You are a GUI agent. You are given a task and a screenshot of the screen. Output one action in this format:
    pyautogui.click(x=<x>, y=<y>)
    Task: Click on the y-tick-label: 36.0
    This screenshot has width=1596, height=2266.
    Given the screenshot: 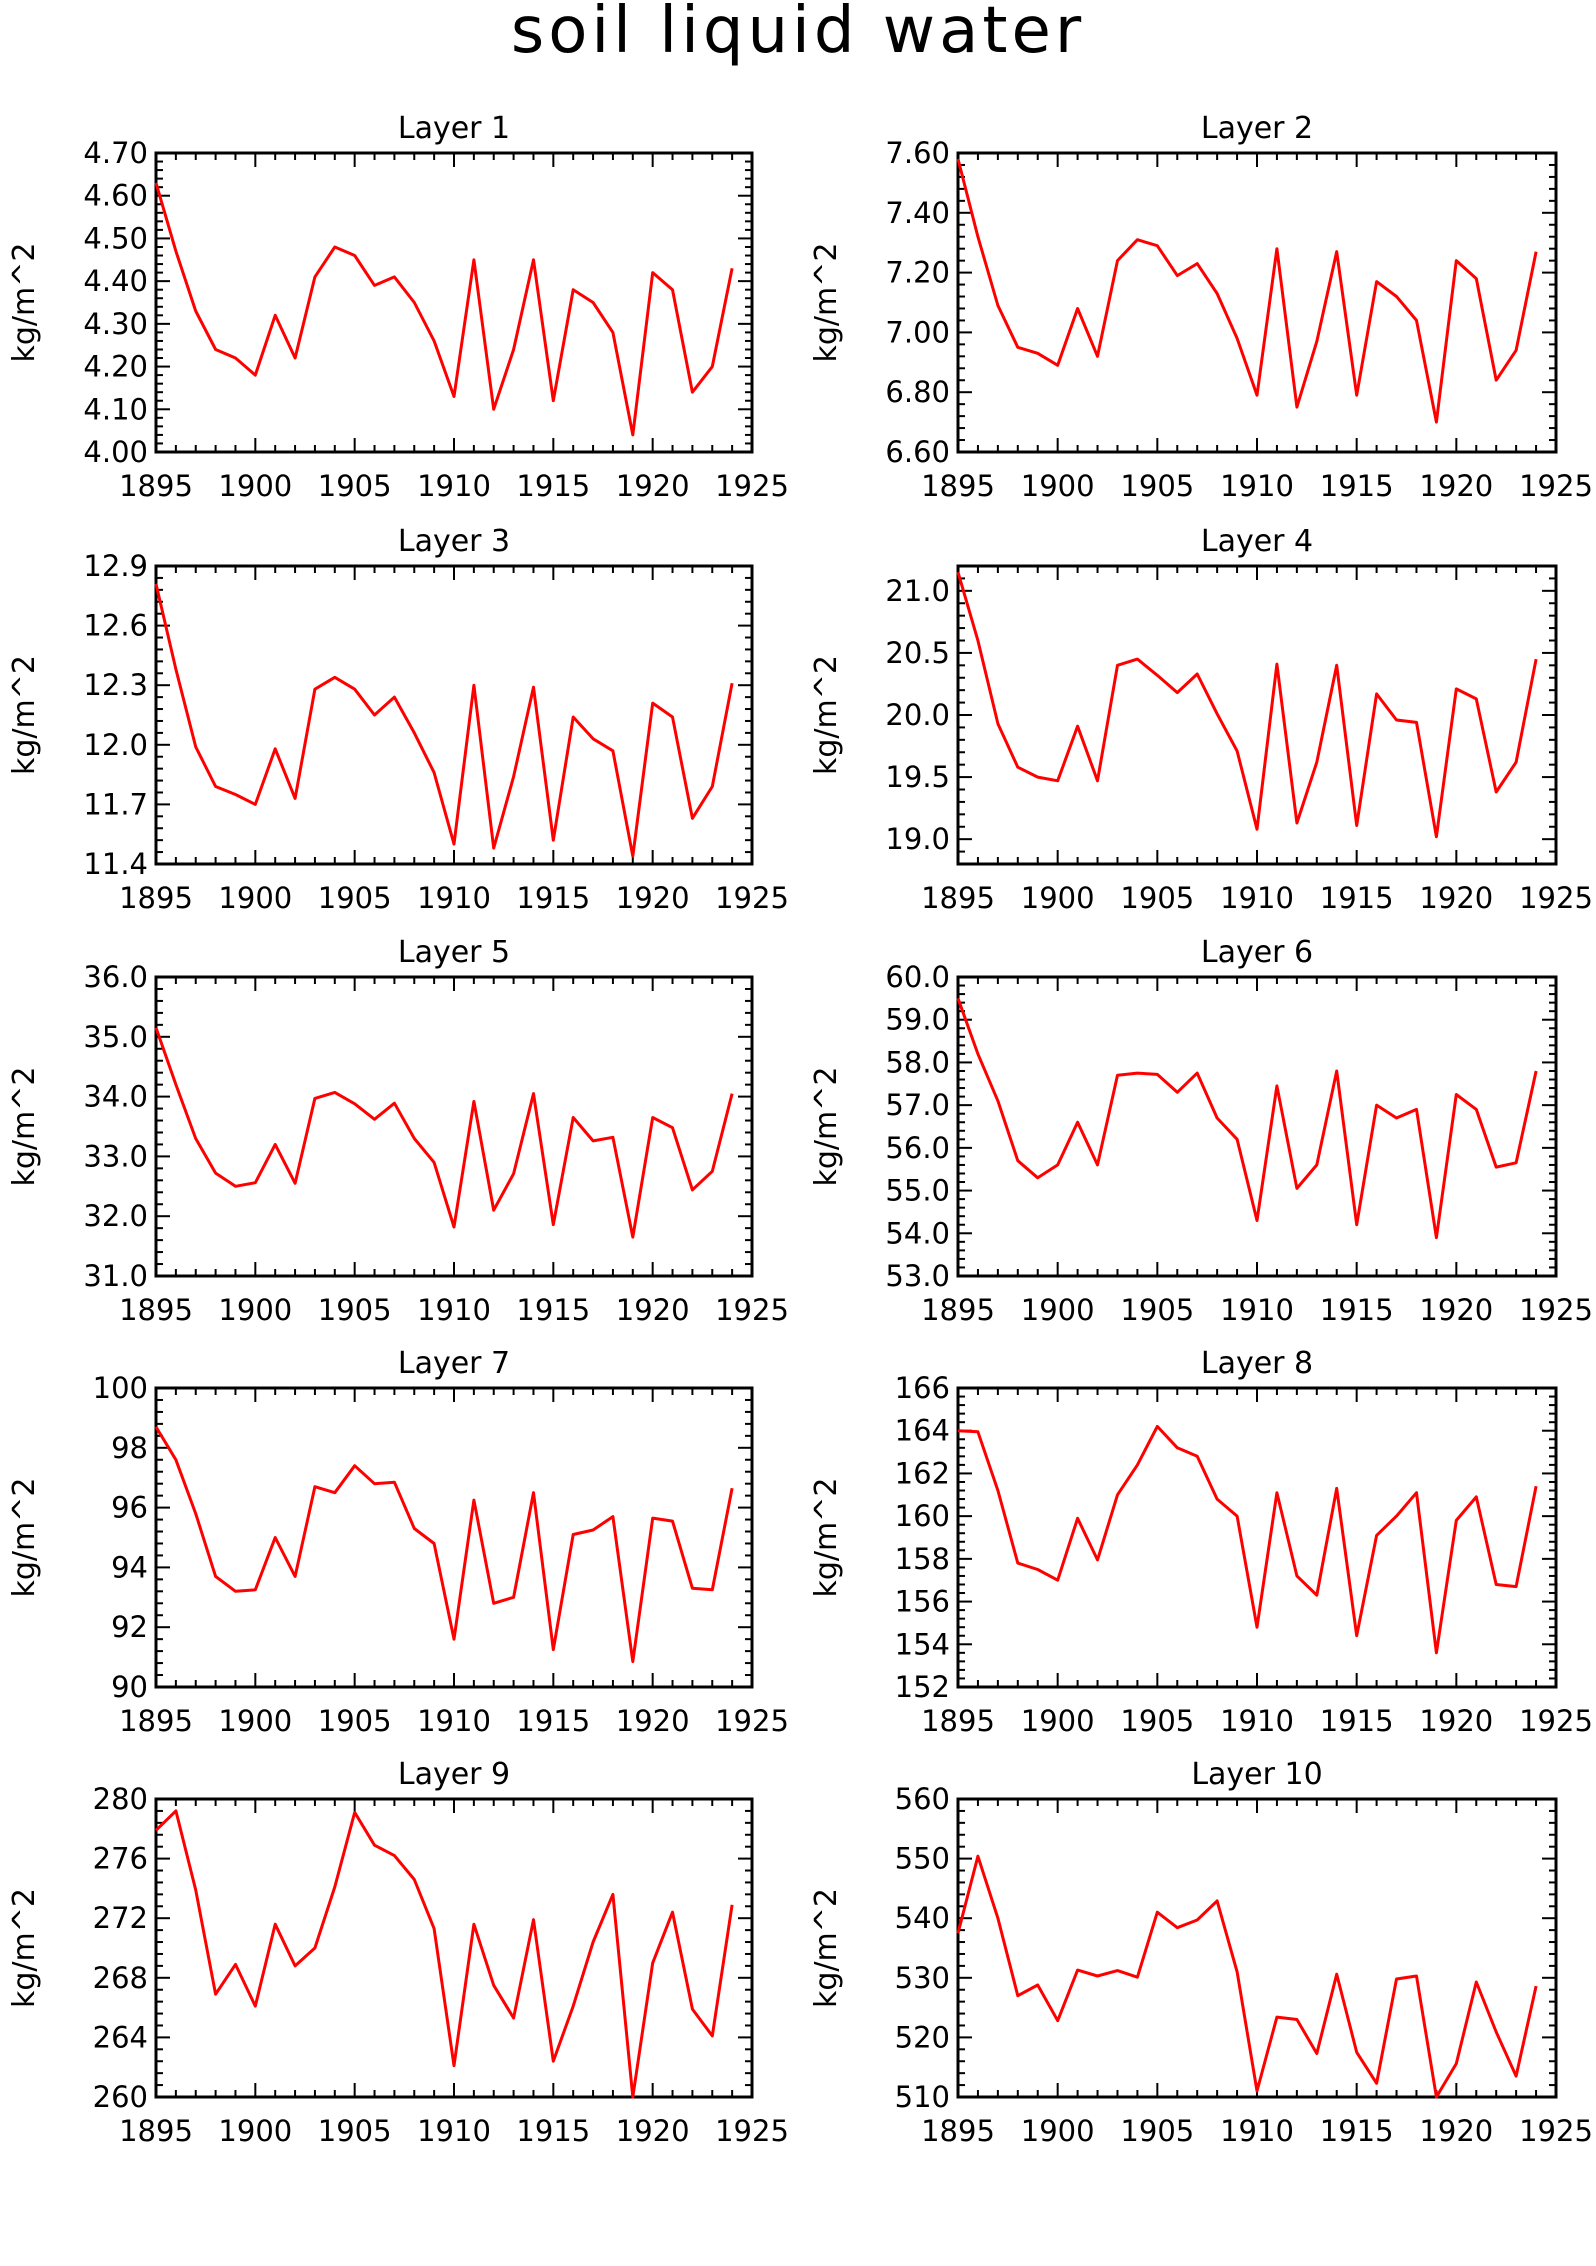 What is the action you would take?
    pyautogui.click(x=115, y=977)
    